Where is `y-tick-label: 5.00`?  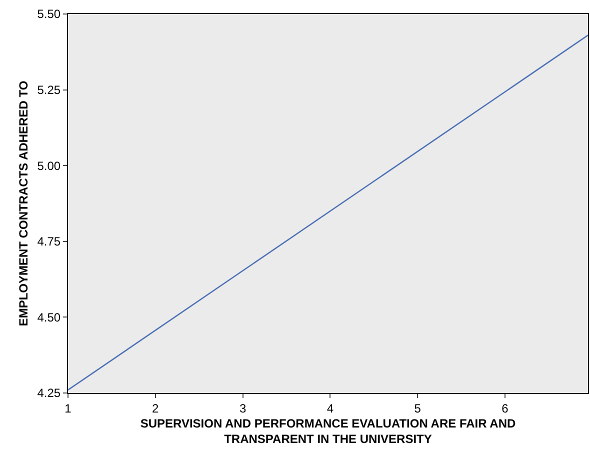
y-tick-label: 5.00 is located at coordinates (49, 165).